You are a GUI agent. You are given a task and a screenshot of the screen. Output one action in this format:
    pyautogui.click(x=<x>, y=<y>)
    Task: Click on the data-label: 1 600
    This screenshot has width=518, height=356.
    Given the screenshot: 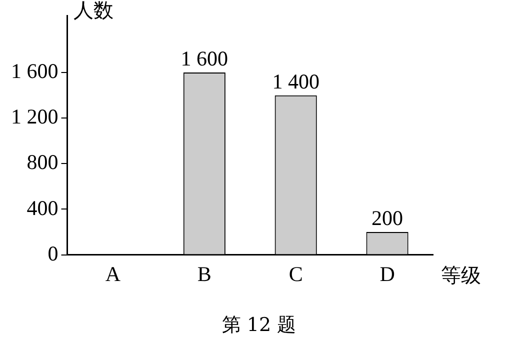 What is the action you would take?
    pyautogui.click(x=204, y=58)
    